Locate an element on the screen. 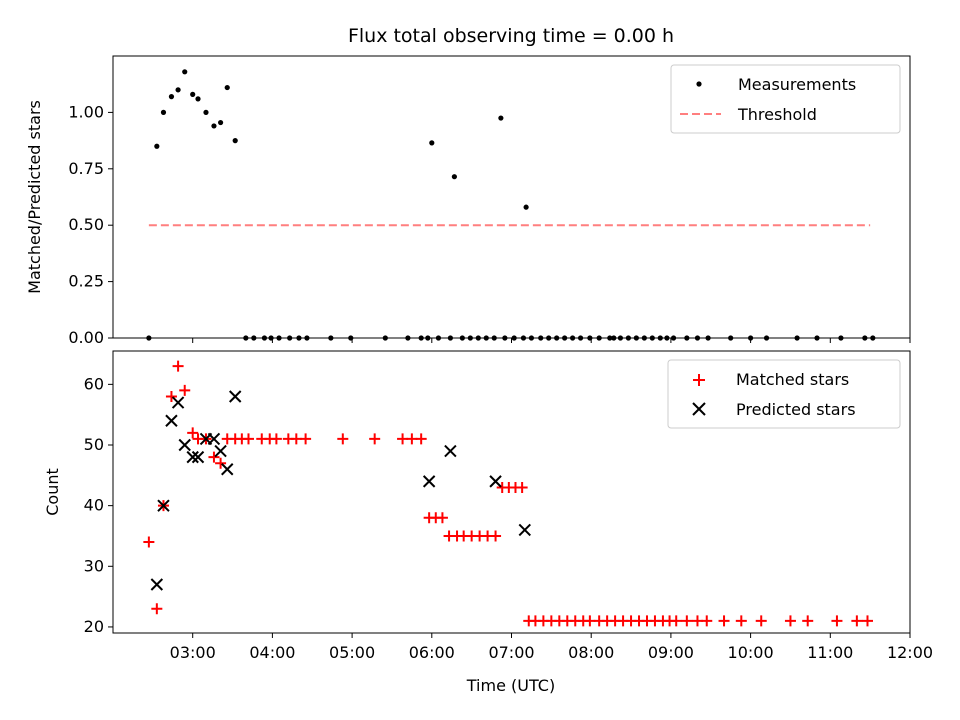 The image size is (960, 720). x-tick-label: 11:00 is located at coordinates (830, 652).